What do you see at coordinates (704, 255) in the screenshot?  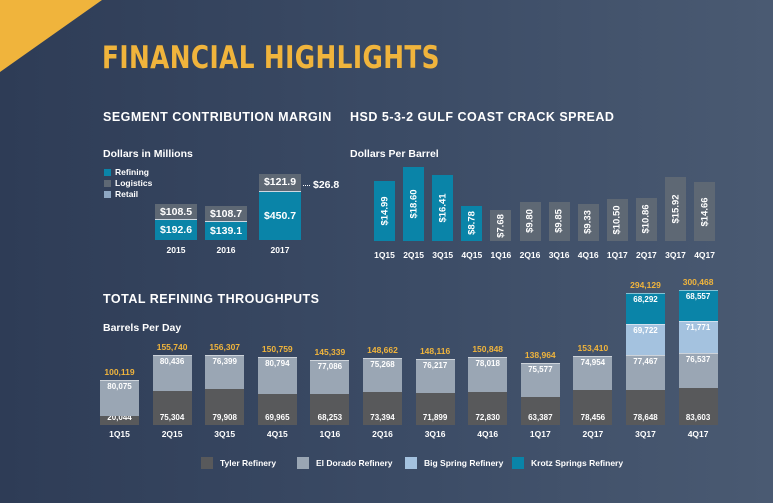 I see `category-label: 4Q17` at bounding box center [704, 255].